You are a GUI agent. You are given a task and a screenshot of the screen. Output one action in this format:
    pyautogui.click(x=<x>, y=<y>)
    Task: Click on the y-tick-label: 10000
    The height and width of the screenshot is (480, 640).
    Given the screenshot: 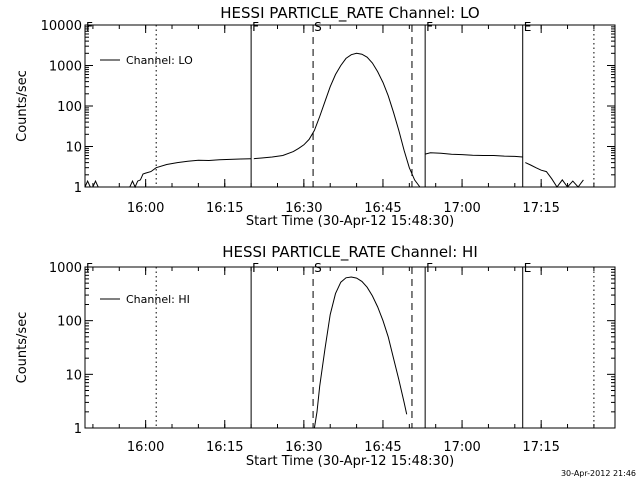 What is the action you would take?
    pyautogui.click(x=61, y=26)
    